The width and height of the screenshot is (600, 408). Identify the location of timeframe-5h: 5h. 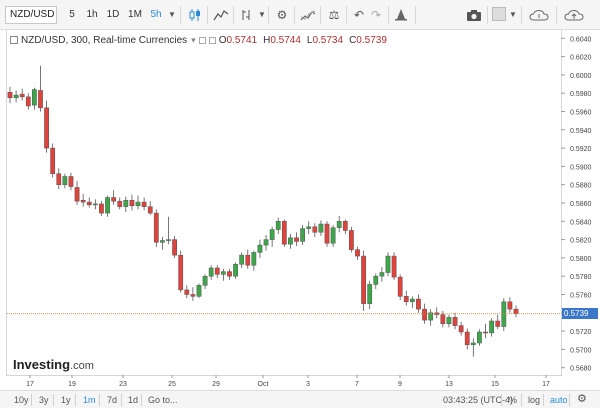
(156, 14).